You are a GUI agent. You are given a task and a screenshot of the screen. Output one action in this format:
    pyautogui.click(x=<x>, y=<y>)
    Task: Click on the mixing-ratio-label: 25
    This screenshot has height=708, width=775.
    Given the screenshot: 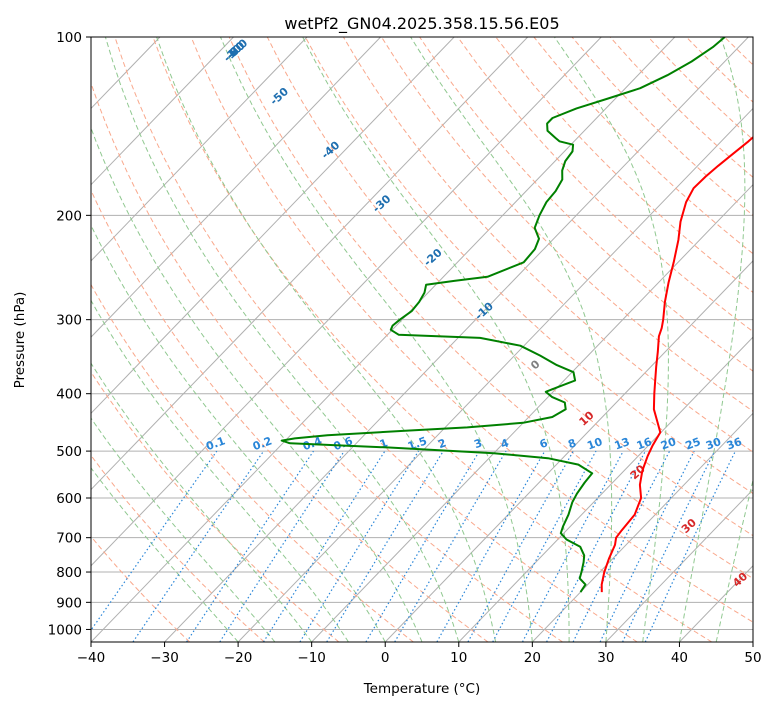 What is the action you would take?
    pyautogui.click(x=693, y=443)
    